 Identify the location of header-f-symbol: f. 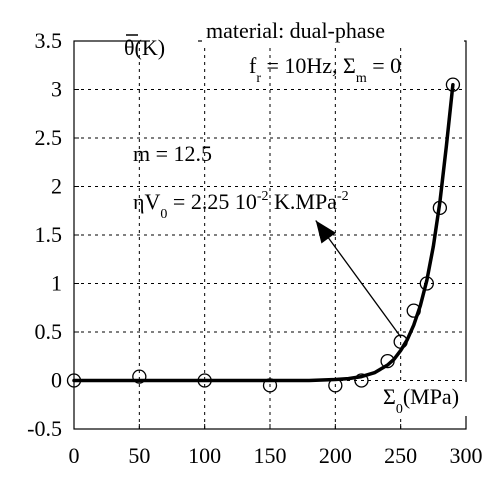
(253, 65).